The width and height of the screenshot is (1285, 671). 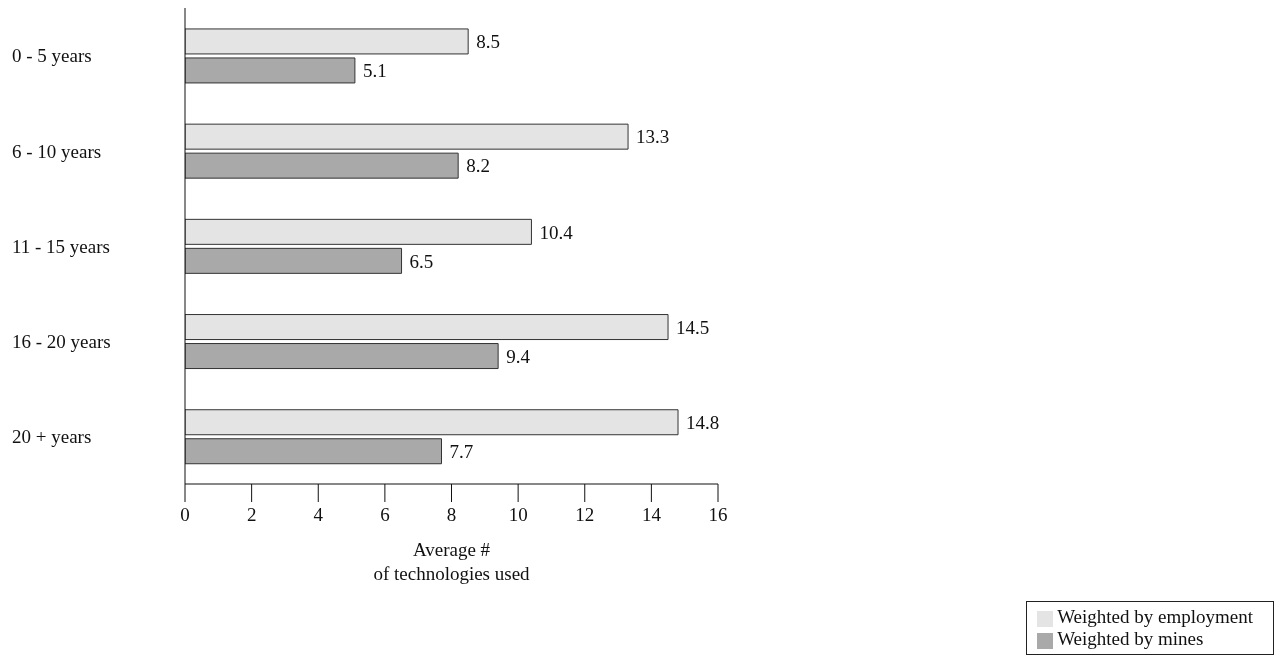 What do you see at coordinates (1155, 616) in the screenshot?
I see `legend-label: Weighted by employment` at bounding box center [1155, 616].